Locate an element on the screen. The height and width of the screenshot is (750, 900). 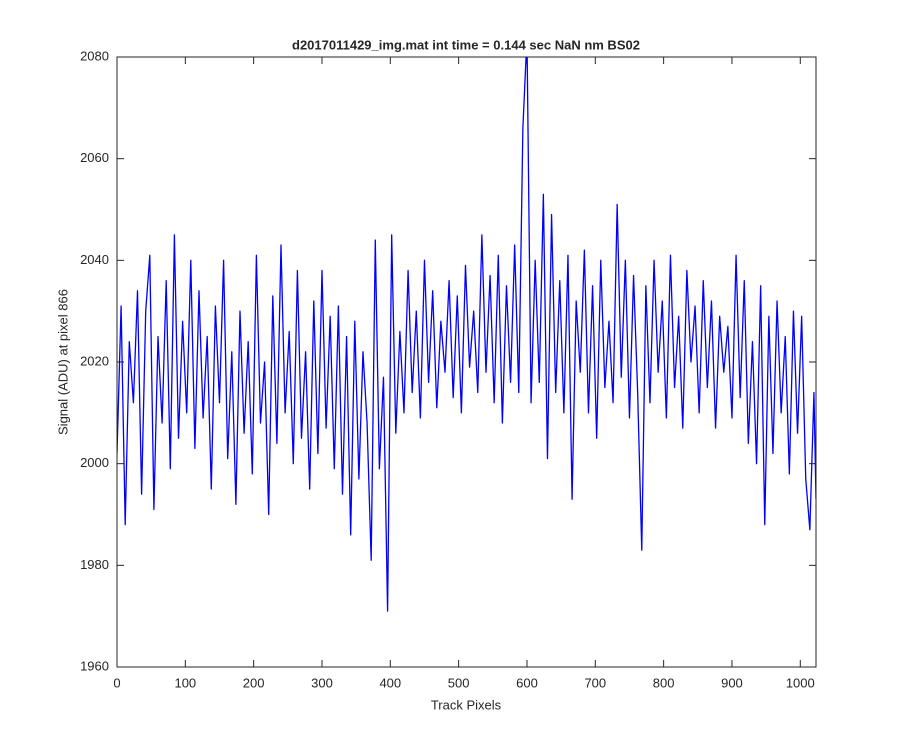
y-tick-label: 2020 is located at coordinates (94, 360).